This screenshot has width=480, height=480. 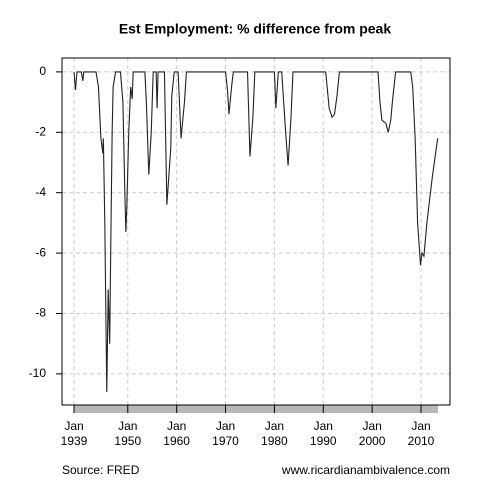 What do you see at coordinates (40, 192) in the screenshot?
I see `y-tick-label: -4` at bounding box center [40, 192].